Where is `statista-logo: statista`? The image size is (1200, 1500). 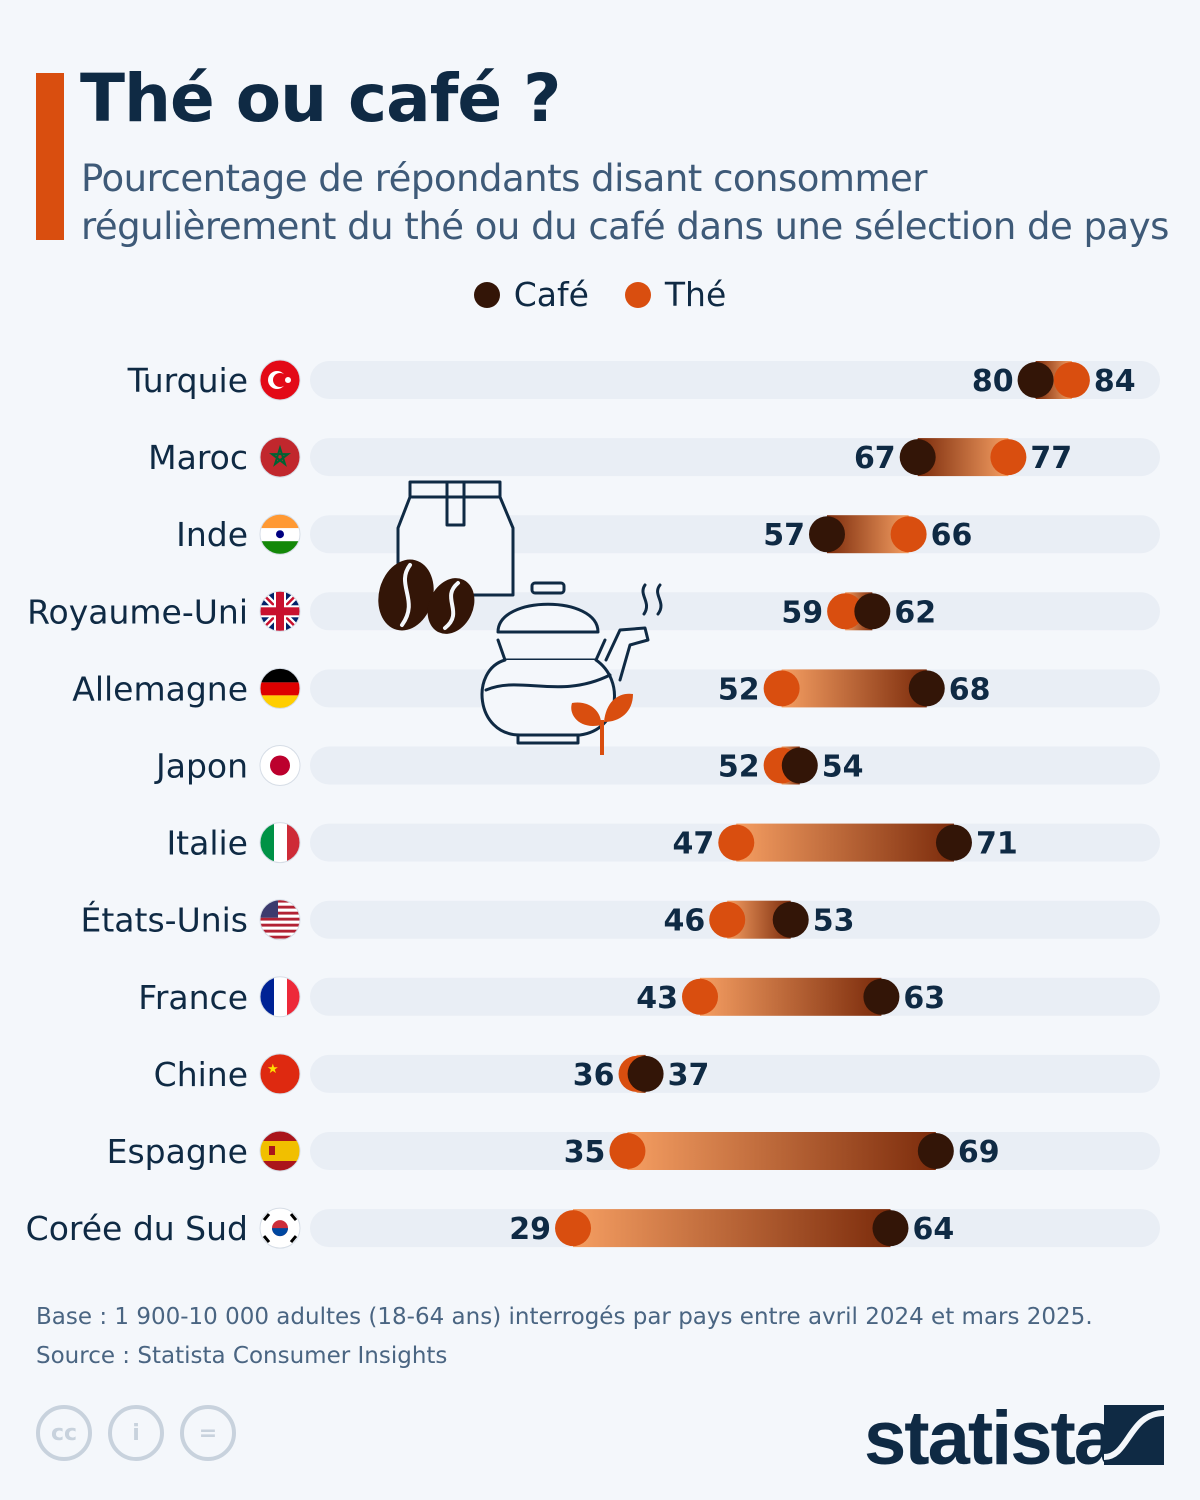
statista-logo: statista is located at coordinates (990, 1438).